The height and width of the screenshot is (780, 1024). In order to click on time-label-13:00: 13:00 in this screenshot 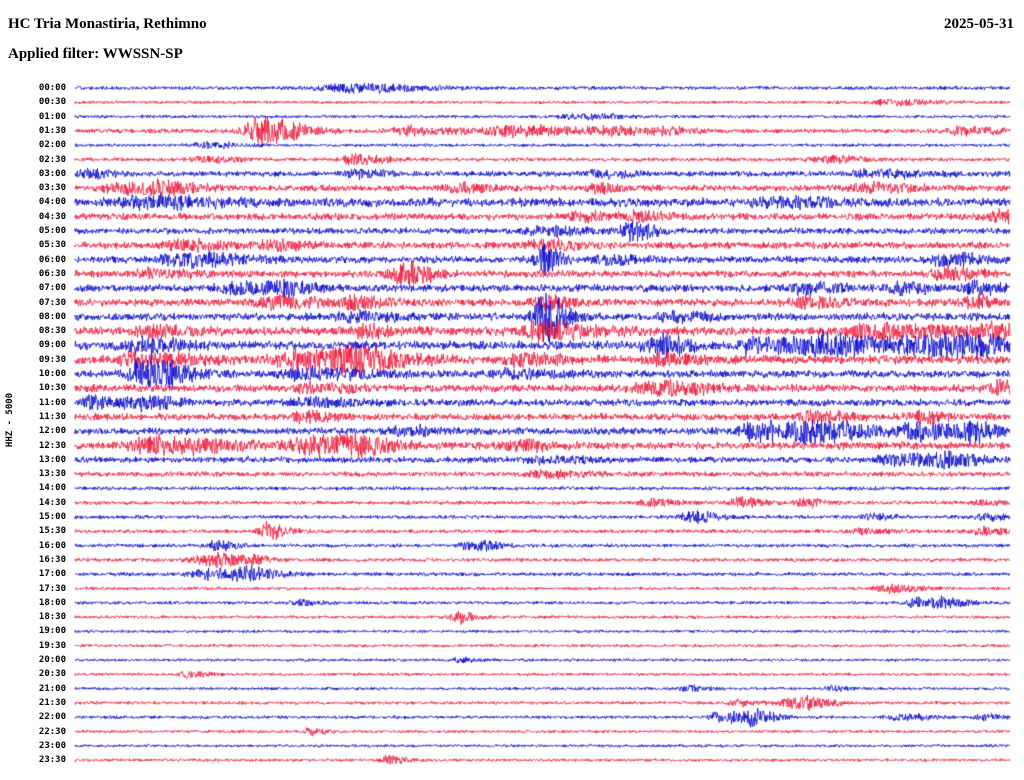, I will do `click(52, 459)`.